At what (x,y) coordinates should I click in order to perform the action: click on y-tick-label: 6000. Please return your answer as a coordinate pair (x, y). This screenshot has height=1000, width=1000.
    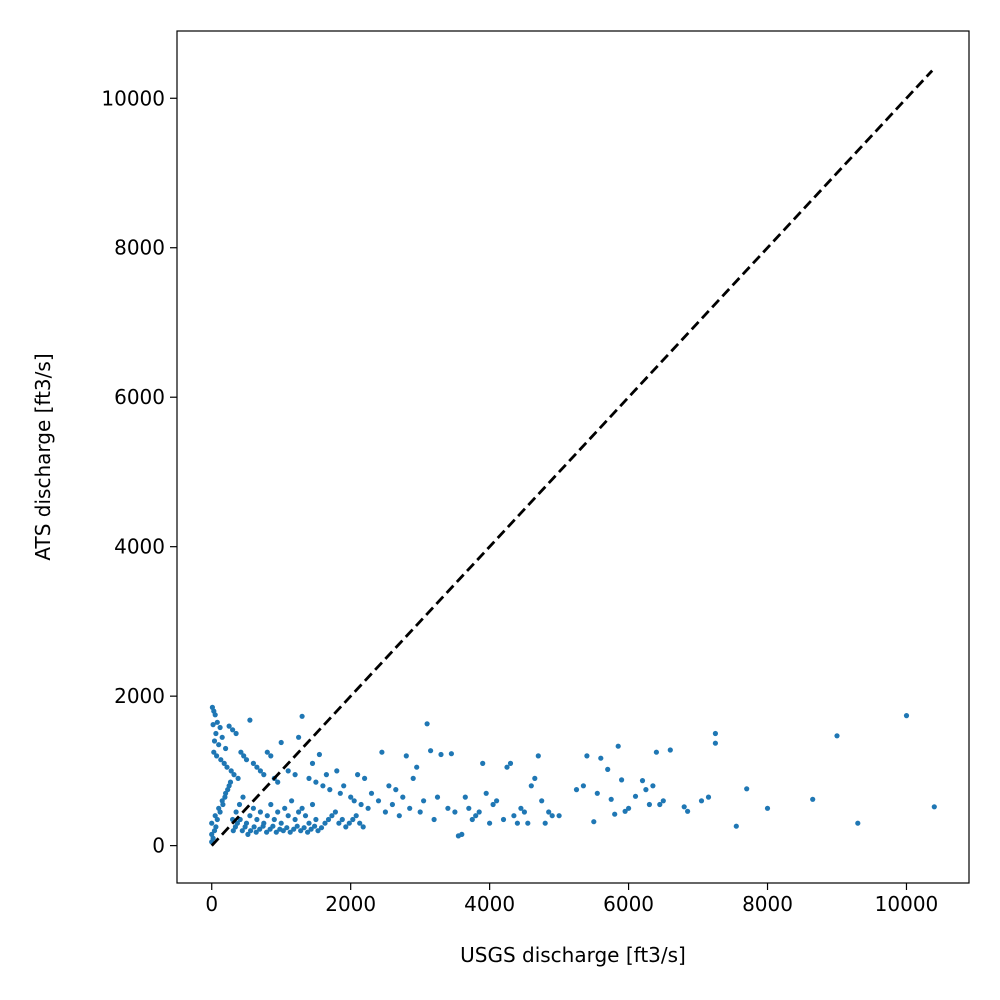
    Looking at the image, I should click on (139, 397).